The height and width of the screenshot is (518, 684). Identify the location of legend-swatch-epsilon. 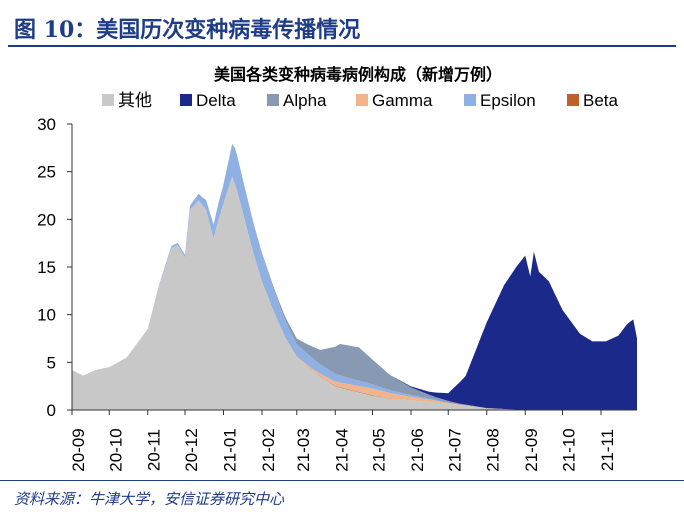
(470, 100).